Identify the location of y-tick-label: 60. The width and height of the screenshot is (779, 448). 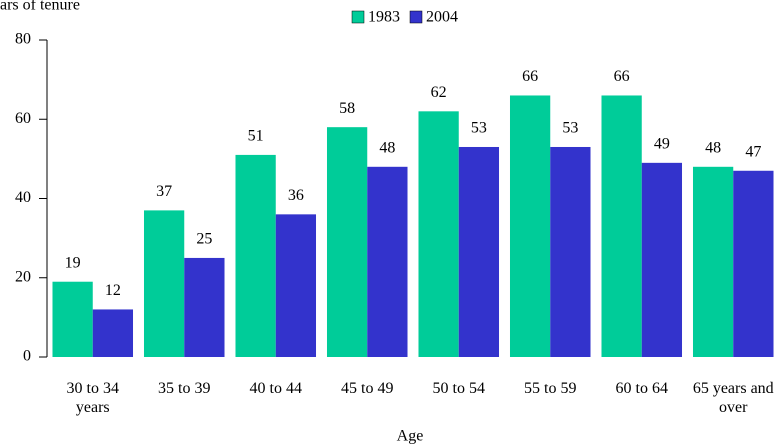
(23, 118).